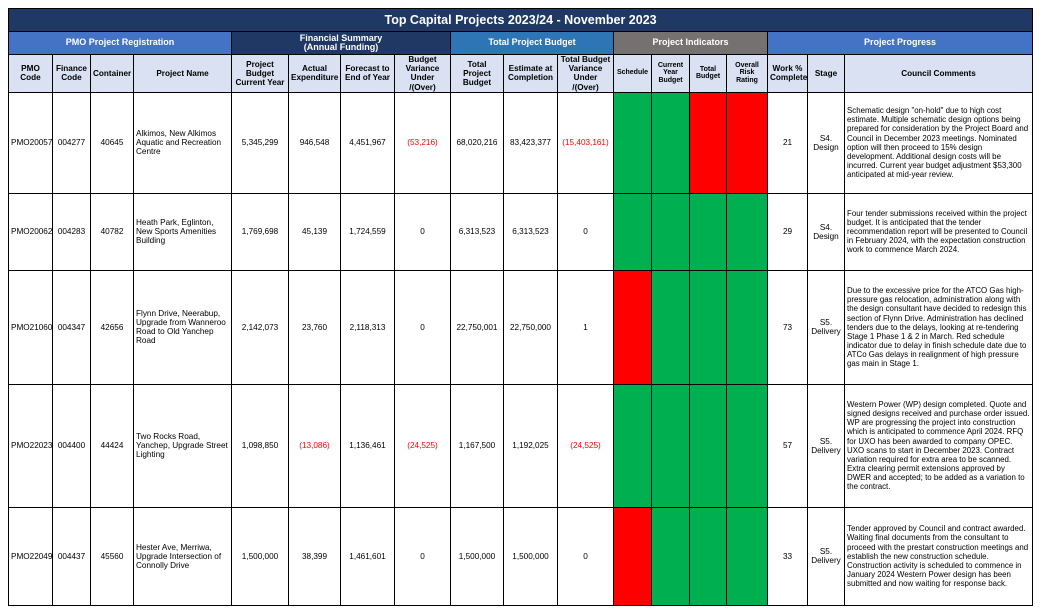 This screenshot has height=612, width=1042. Describe the element at coordinates (314, 445) in the screenshot. I see `cell-actual-expenditure: (13,086)` at that location.